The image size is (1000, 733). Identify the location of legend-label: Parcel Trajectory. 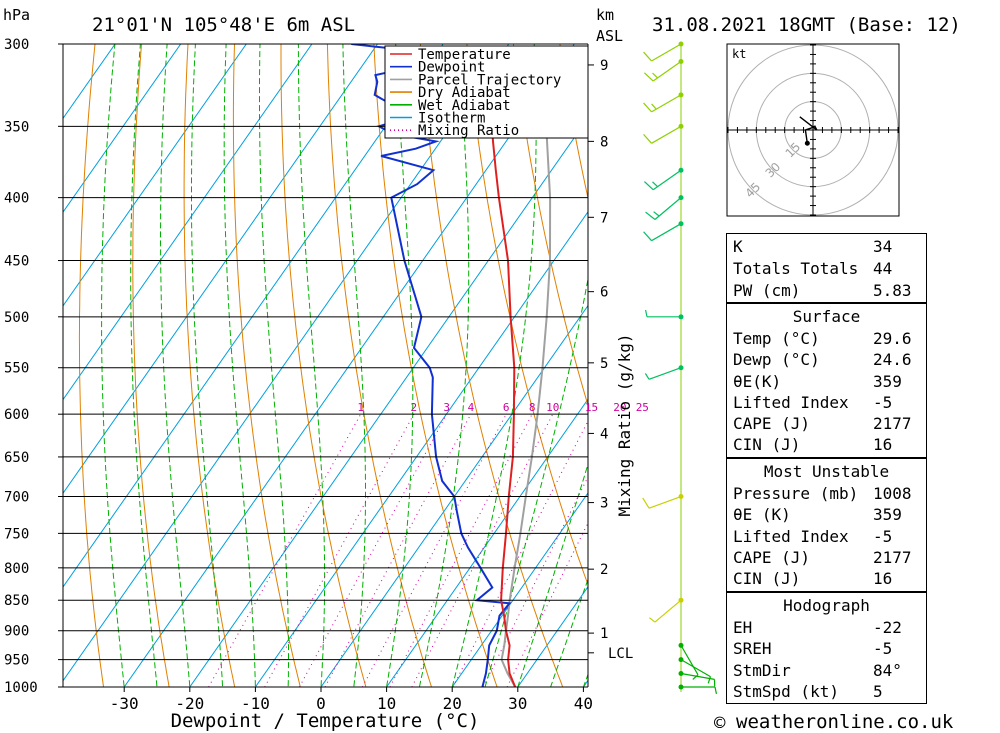
(489, 80).